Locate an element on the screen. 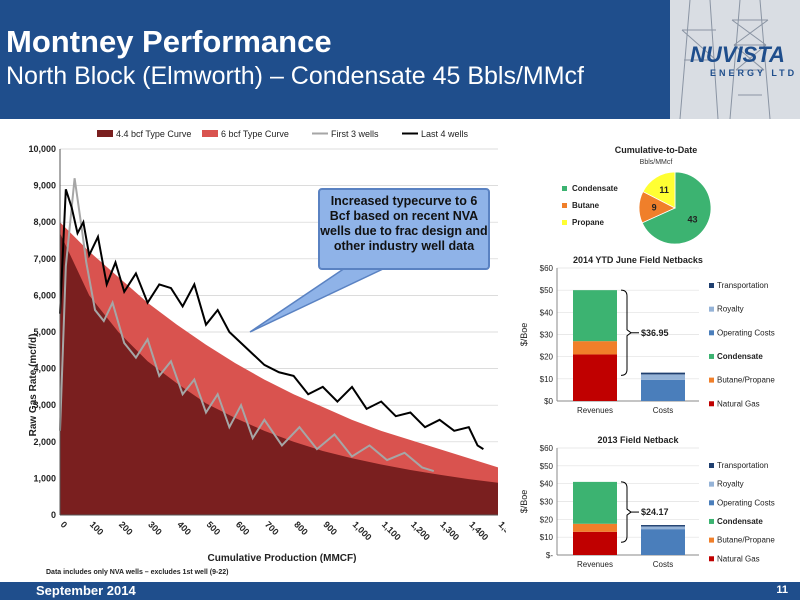  pie-legend-label: Butane is located at coordinates (586, 205).